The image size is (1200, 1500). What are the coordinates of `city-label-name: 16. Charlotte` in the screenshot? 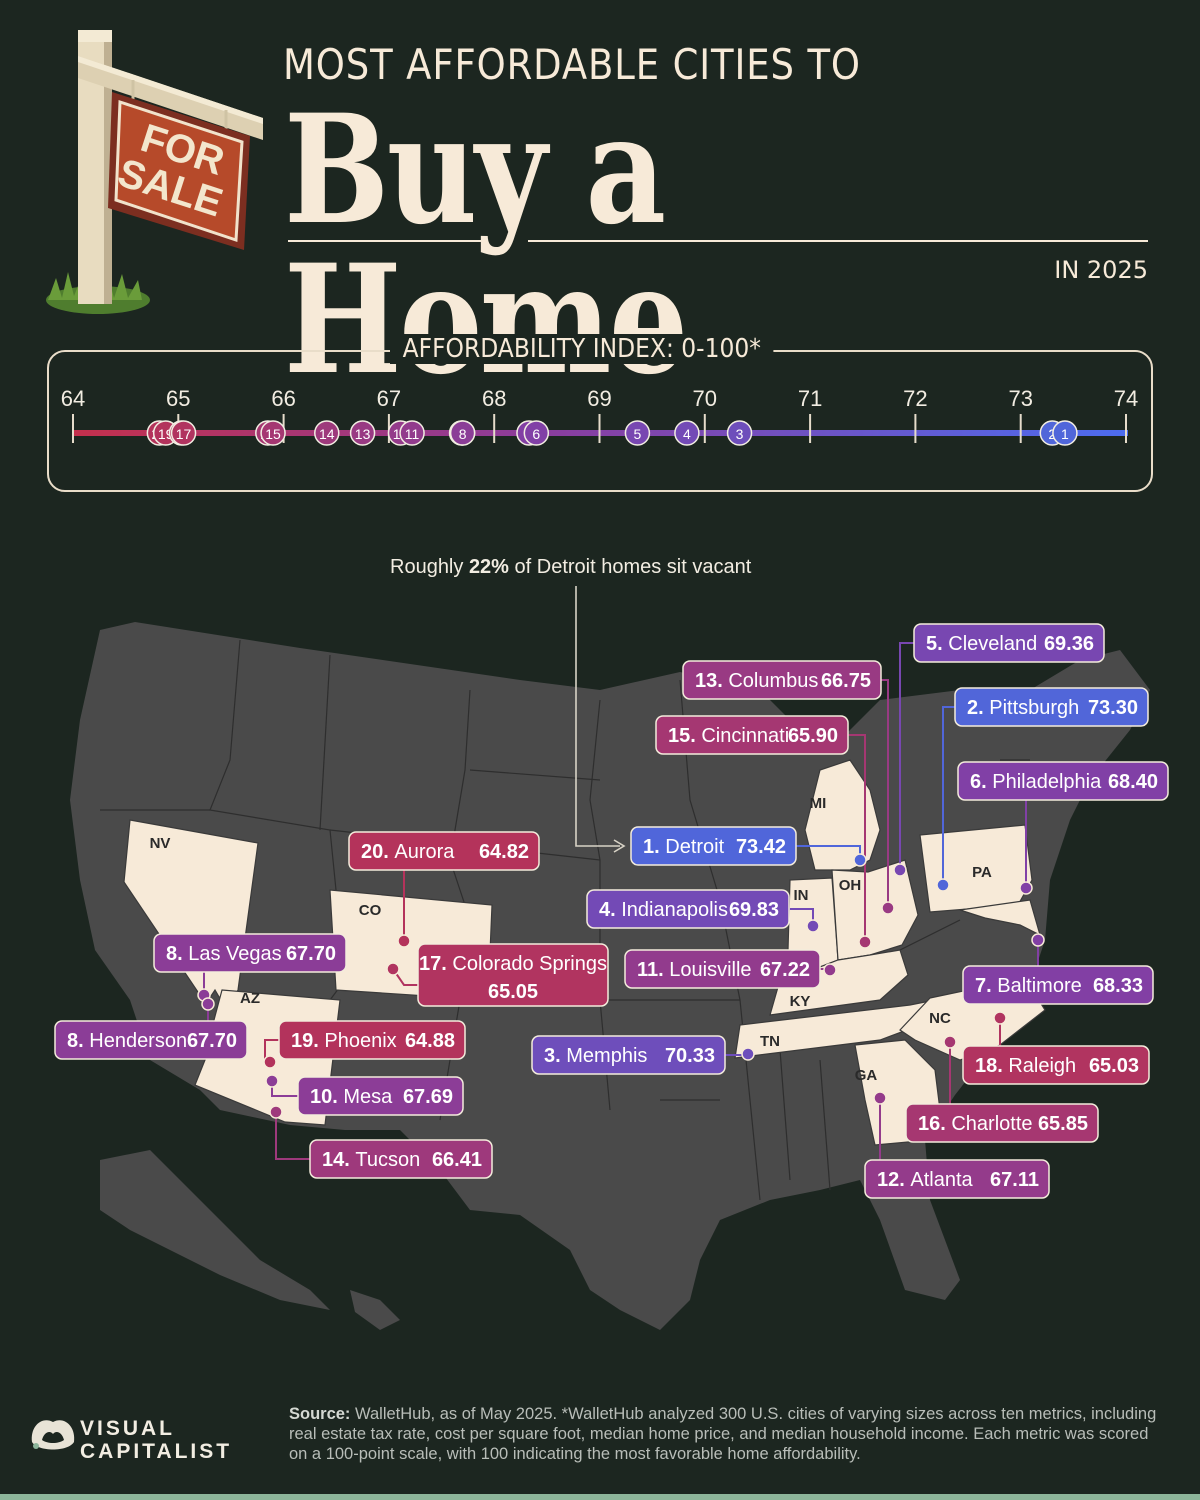 It's located at (975, 1124).